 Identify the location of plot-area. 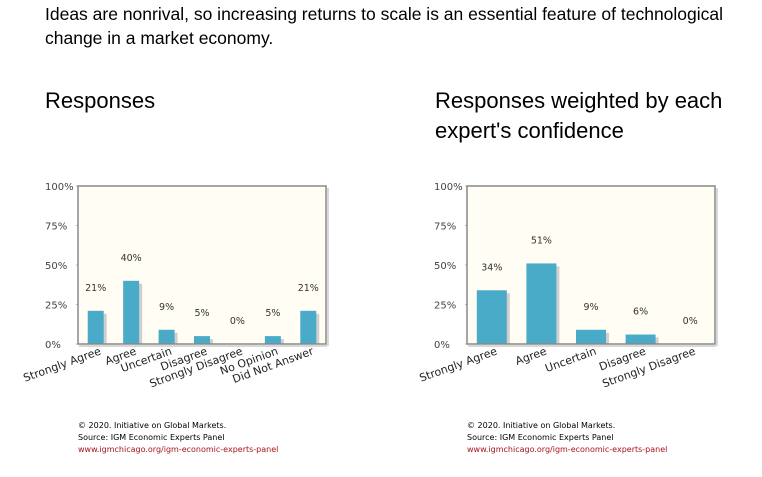
(202, 265).